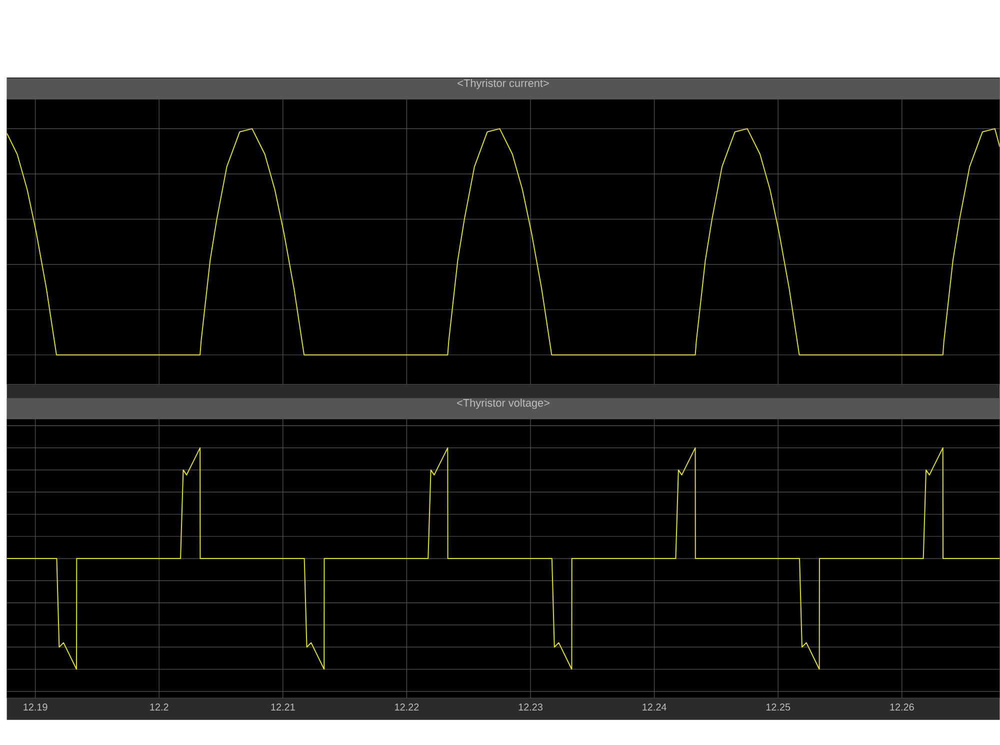 Image resolution: width=1000 pixels, height=745 pixels. I want to click on x-tick-label: 12.26, so click(902, 707).